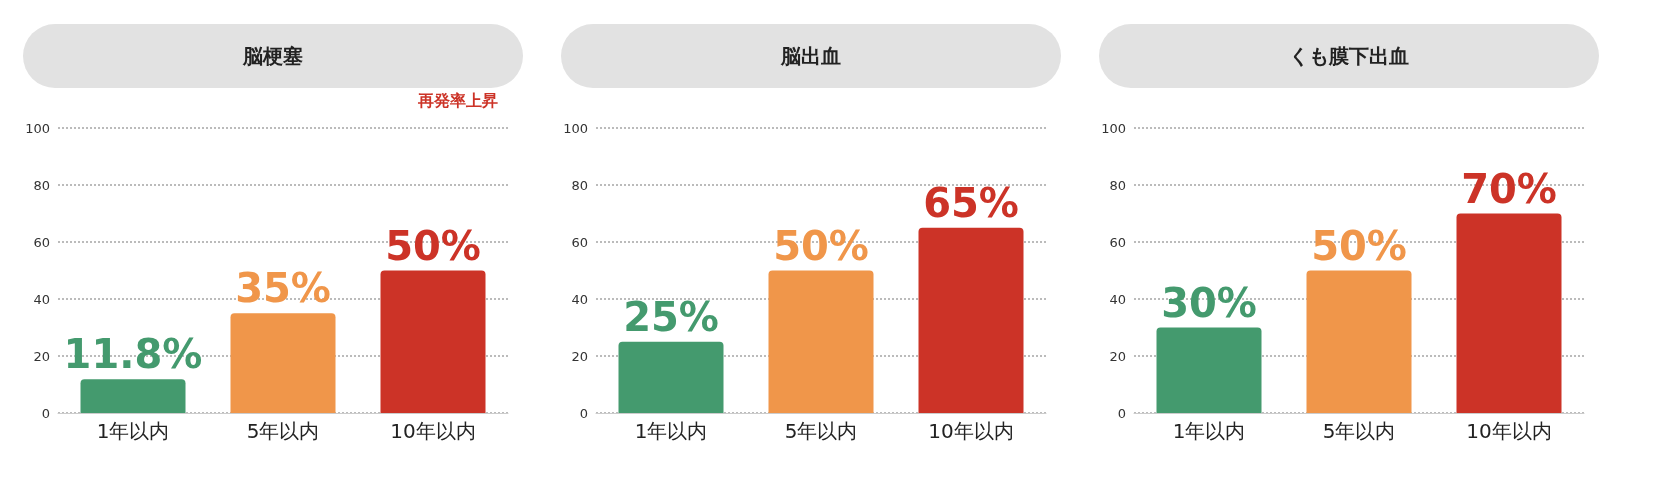 Image resolution: width=1665 pixels, height=487 pixels. What do you see at coordinates (457, 100) in the screenshot?
I see `text: 再発率上昇` at bounding box center [457, 100].